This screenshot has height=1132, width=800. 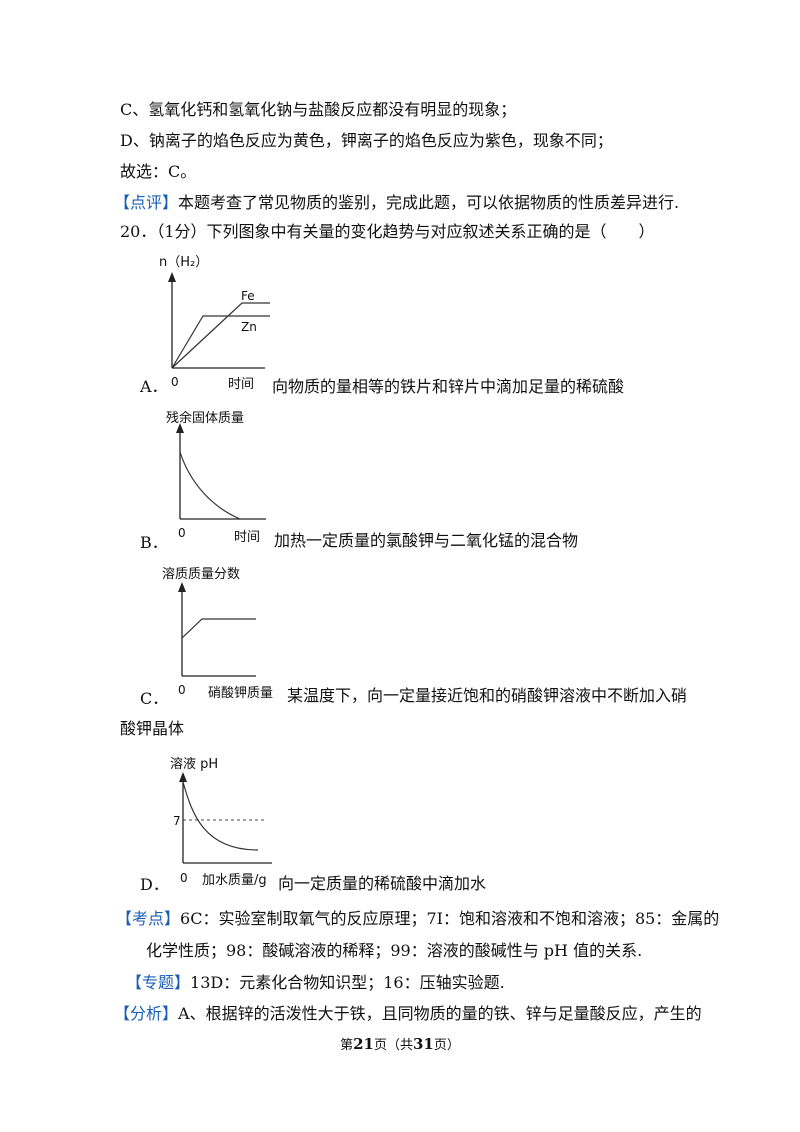 I want to click on graph-a-fe-line, so click(x=220, y=335).